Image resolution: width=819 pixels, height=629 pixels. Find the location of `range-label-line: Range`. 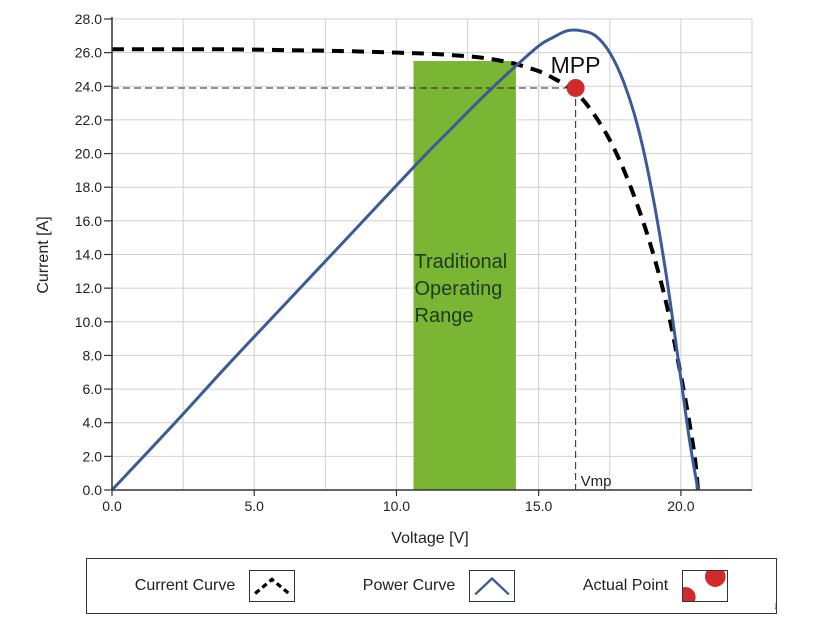

range-label-line: Range is located at coordinates (444, 316).